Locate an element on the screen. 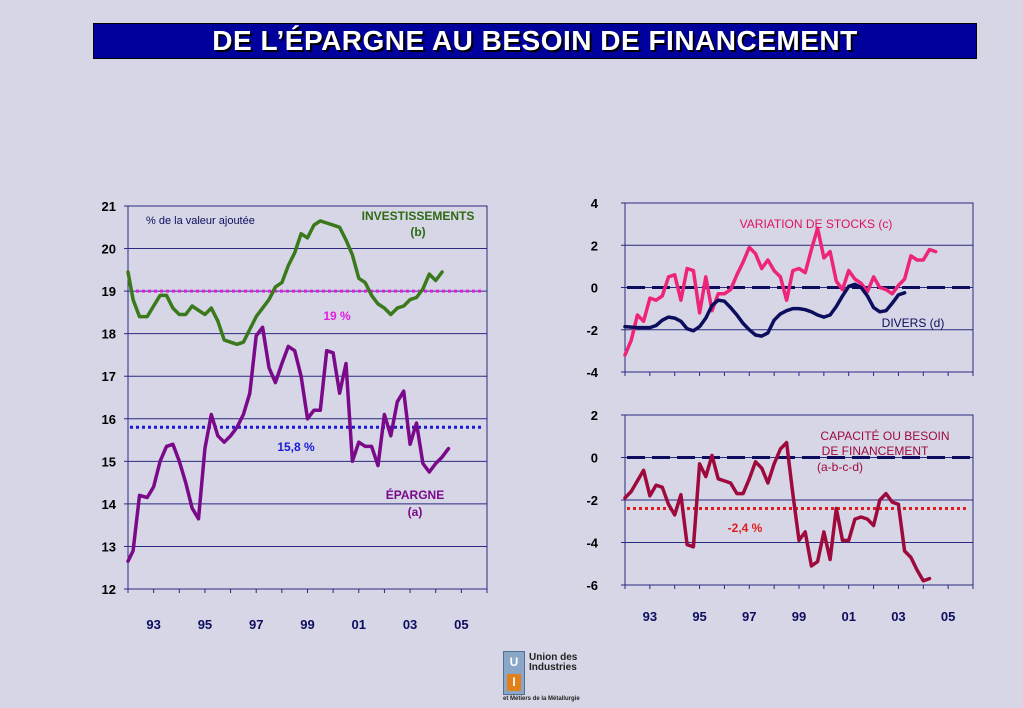  logo-name-line-2: Industries is located at coordinates (553, 667).